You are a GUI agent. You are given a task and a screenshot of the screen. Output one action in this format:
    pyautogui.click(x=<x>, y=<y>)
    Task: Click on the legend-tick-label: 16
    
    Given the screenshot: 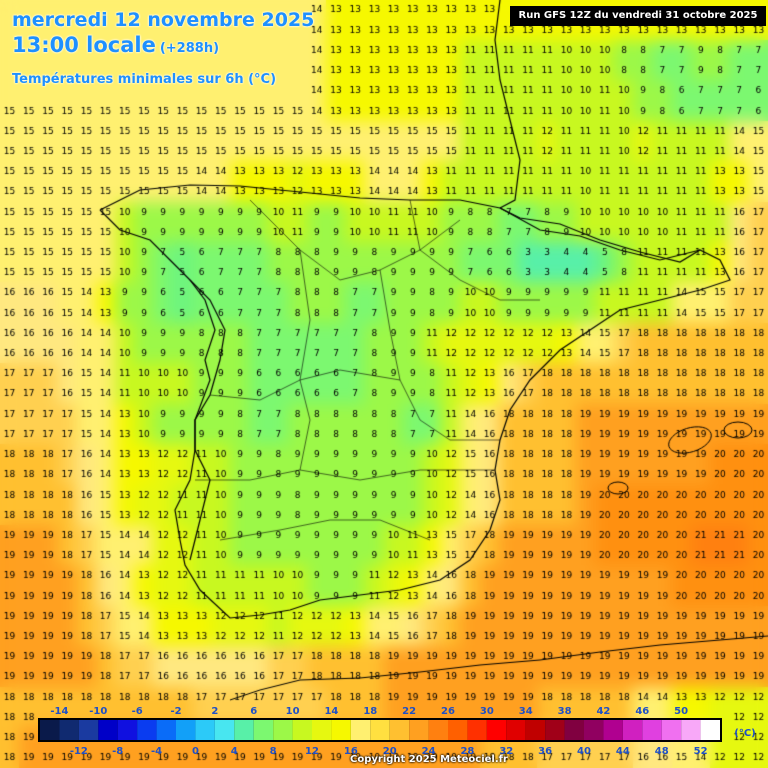 What is the action you would take?
    pyautogui.click(x=351, y=751)
    